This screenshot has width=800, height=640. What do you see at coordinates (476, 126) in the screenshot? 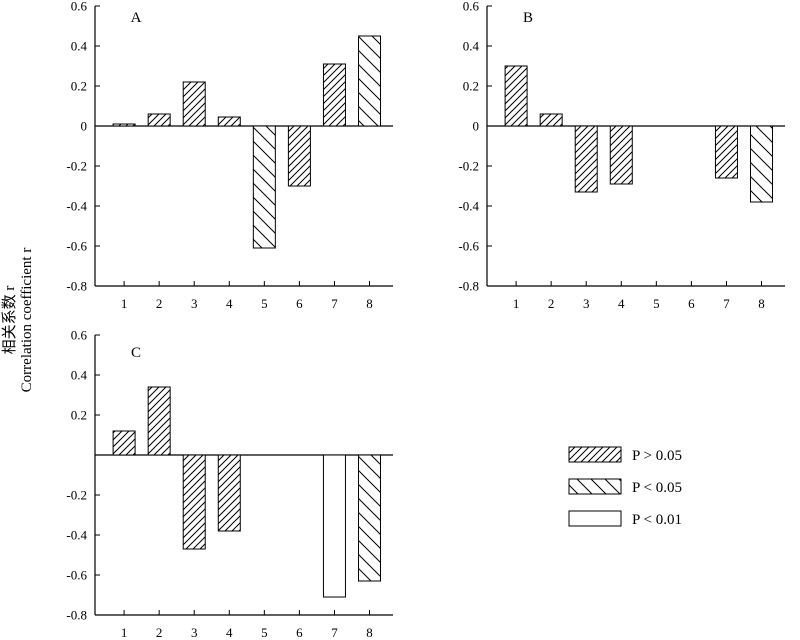
I see `panel-b-y-tick-label: 0` at bounding box center [476, 126].